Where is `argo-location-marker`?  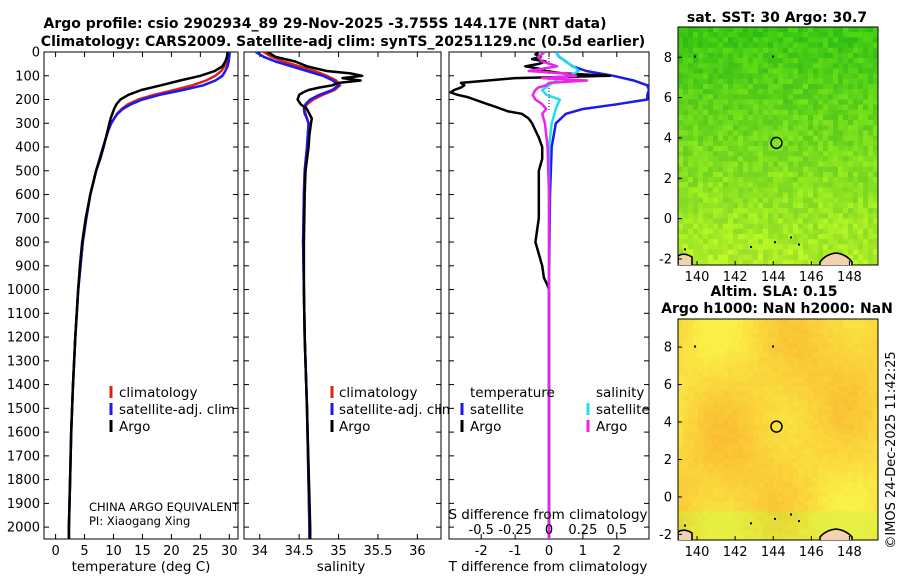
argo-location-marker is located at coordinates (776, 426).